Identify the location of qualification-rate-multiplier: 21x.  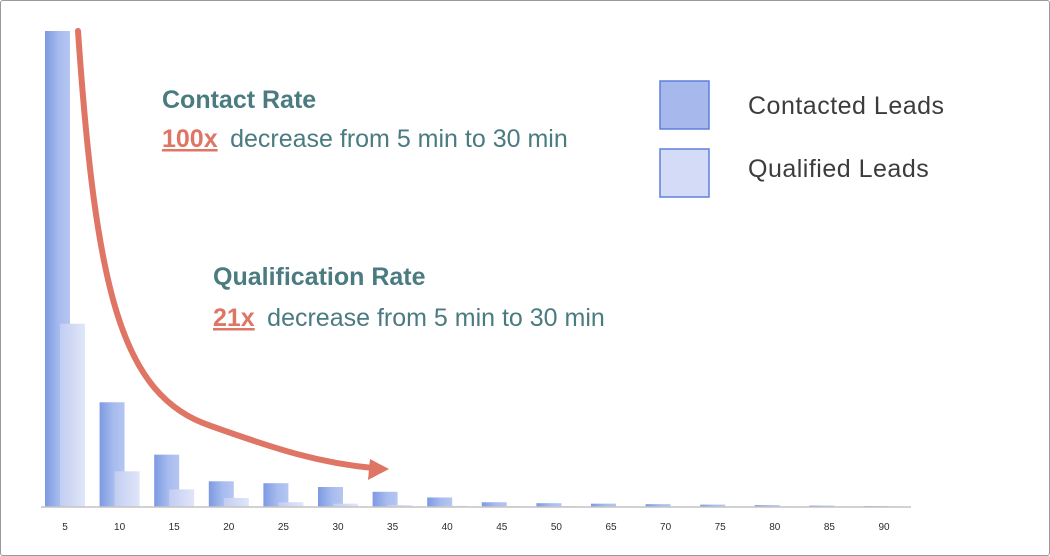
(234, 318).